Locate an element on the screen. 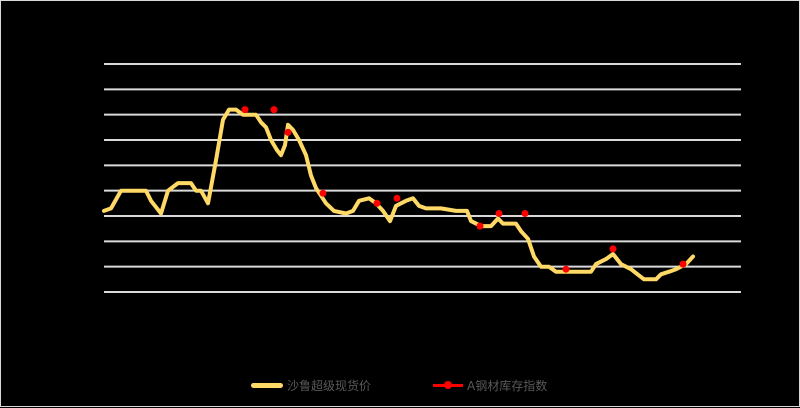  legend-label: A钢材库存指数 is located at coordinates (507, 385).